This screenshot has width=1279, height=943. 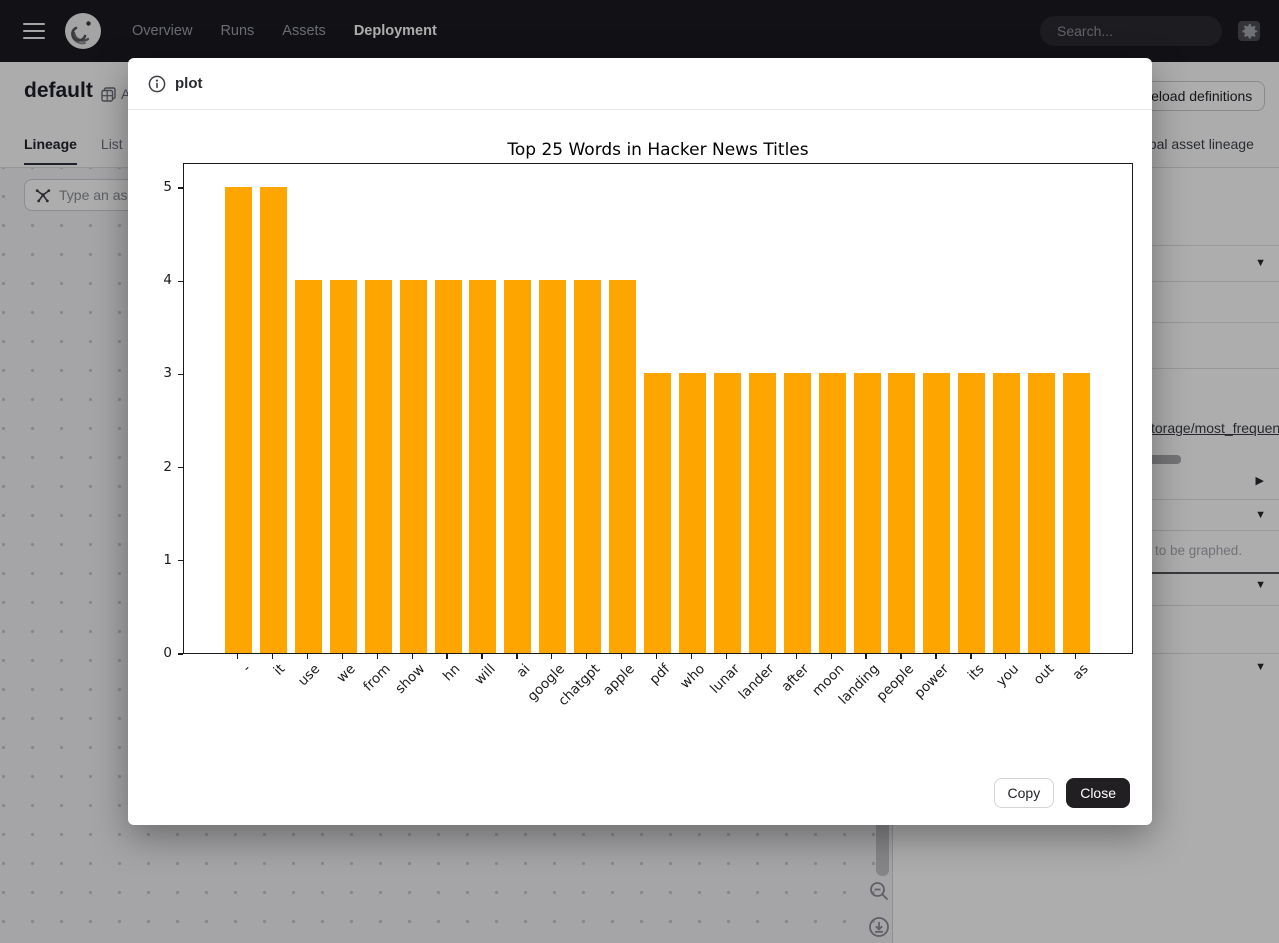 I want to click on bar-out, so click(x=1042, y=513).